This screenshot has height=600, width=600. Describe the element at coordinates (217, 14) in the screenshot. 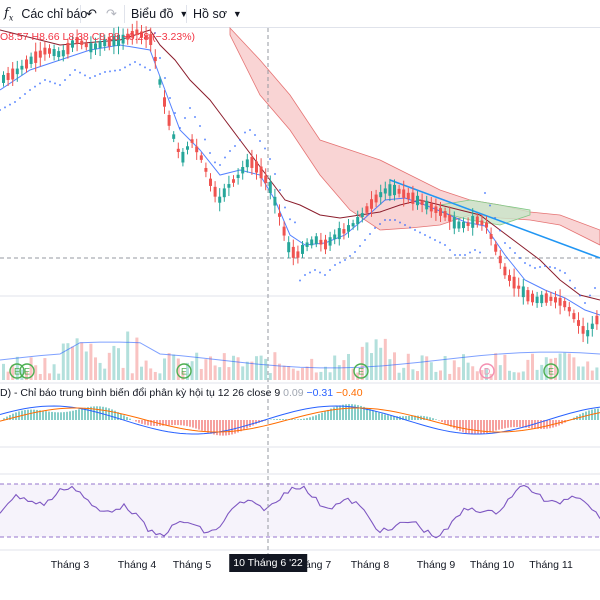

I see `profile-menu-button: Hồ sơ ▼` at that location.